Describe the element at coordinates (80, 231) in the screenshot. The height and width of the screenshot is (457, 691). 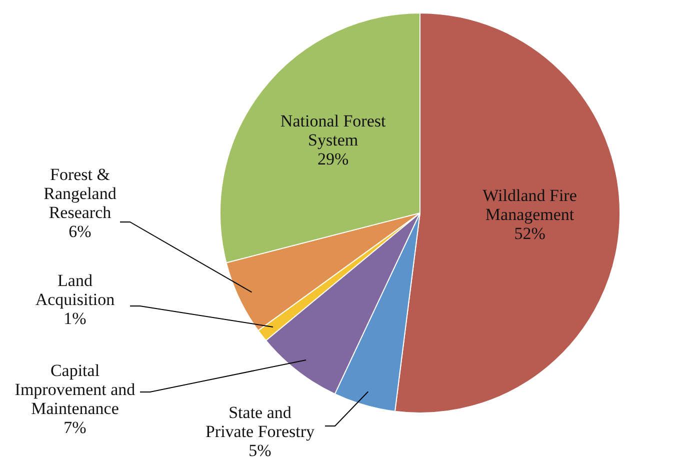
I see `data-label: 6%` at that location.